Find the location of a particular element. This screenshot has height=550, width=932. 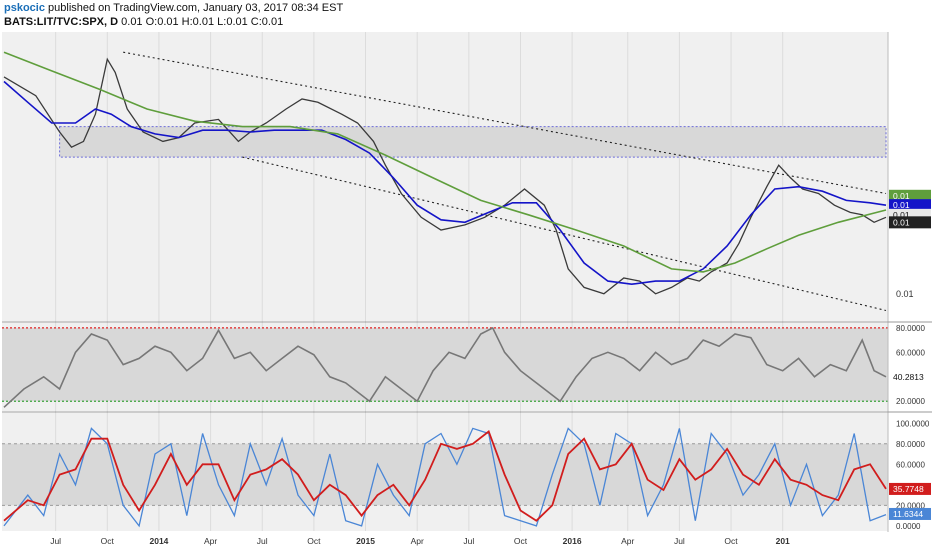

symbol-label: BATS:LIT/TVC:SPX, D is located at coordinates (61, 22).